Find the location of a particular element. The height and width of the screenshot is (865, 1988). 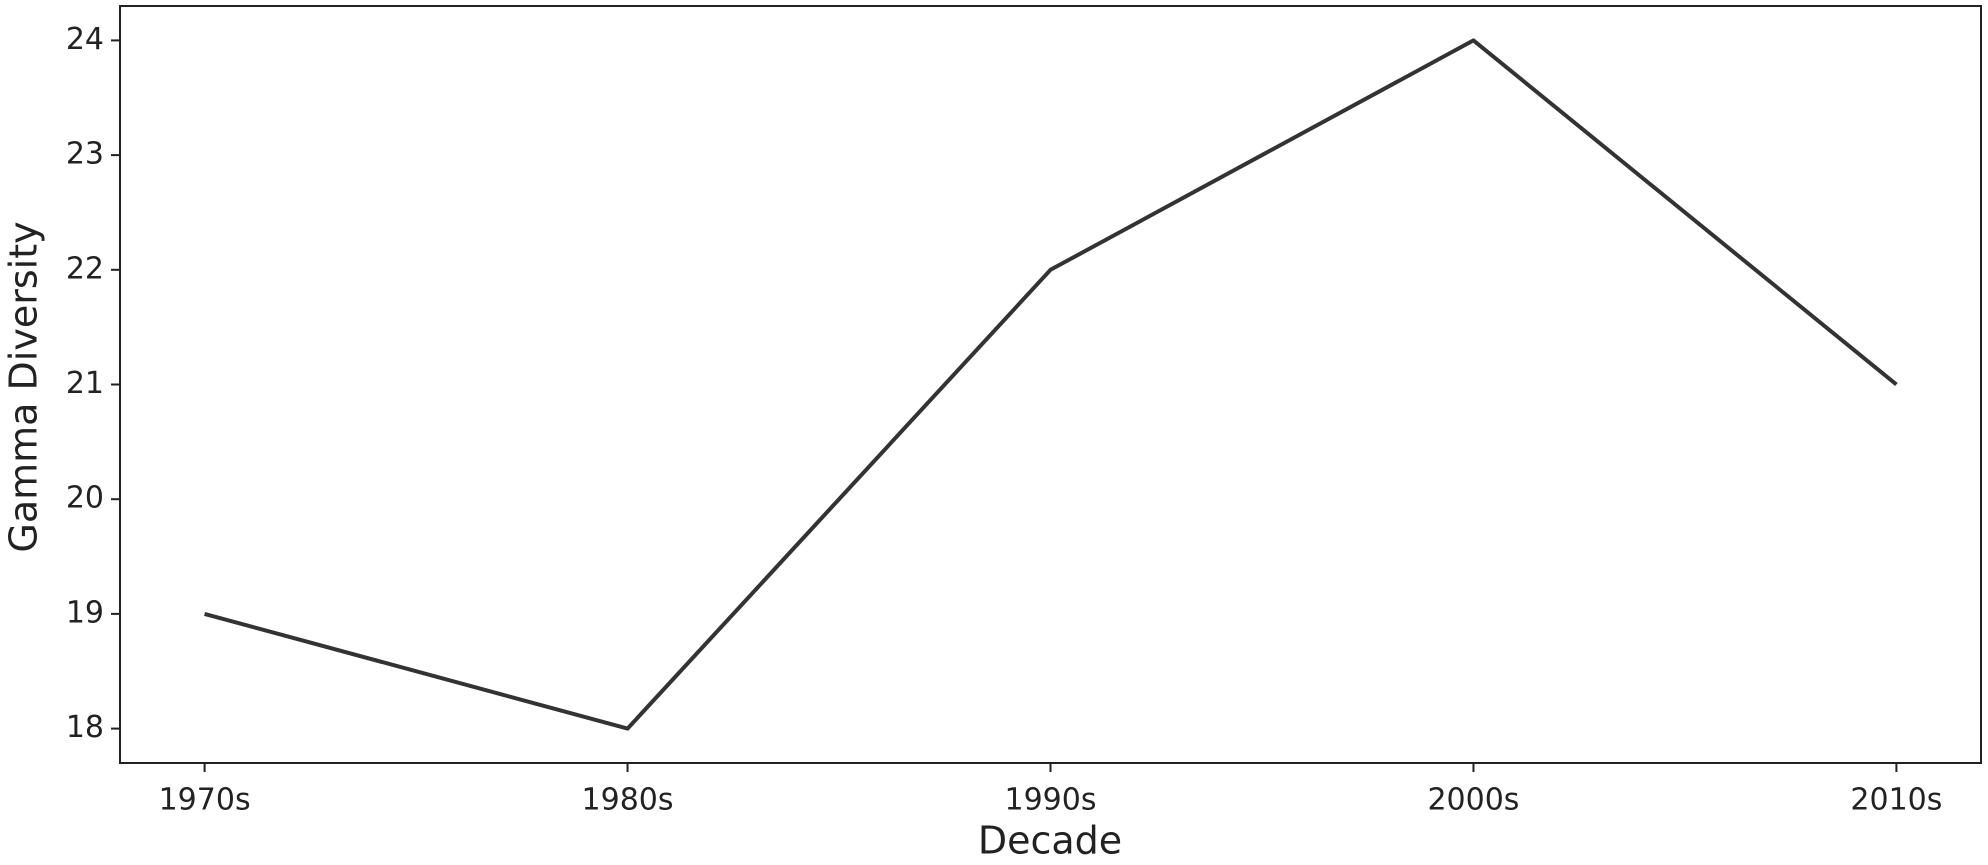

x-tick-label: 1970s is located at coordinates (205, 800).